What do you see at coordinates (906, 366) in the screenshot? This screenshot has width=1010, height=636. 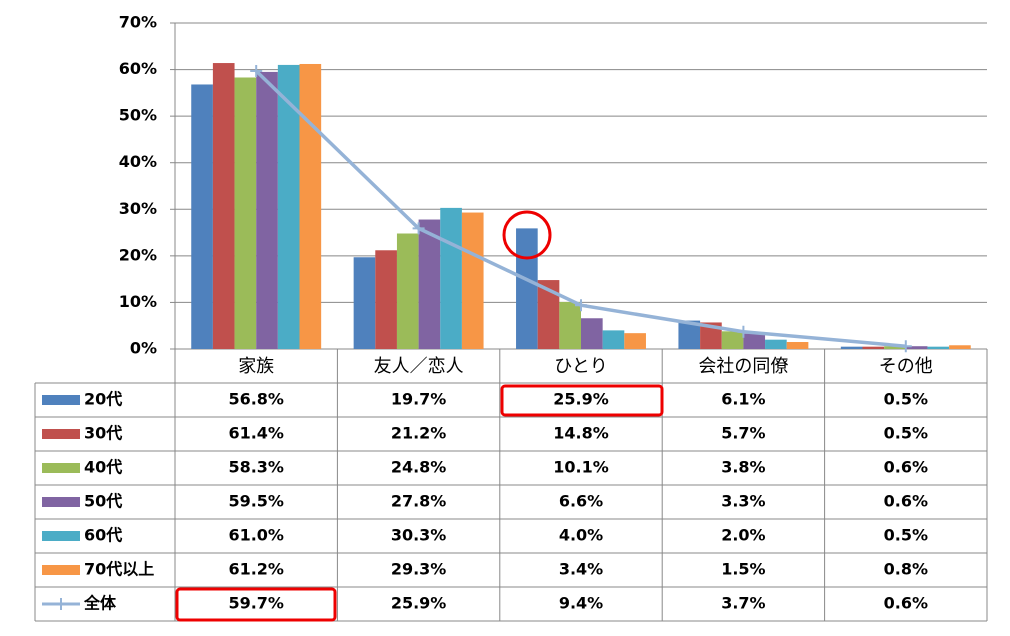 I see `x-tick-label: その他` at bounding box center [906, 366].